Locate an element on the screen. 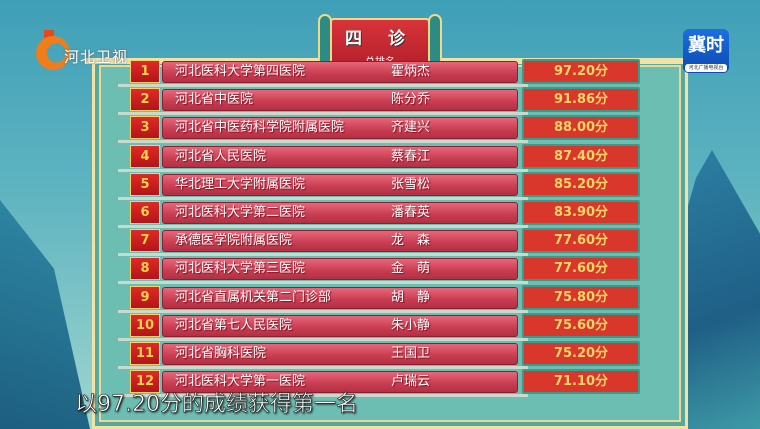  name-bar: 承德医学院附属医院 龙 森 is located at coordinates (340, 241).